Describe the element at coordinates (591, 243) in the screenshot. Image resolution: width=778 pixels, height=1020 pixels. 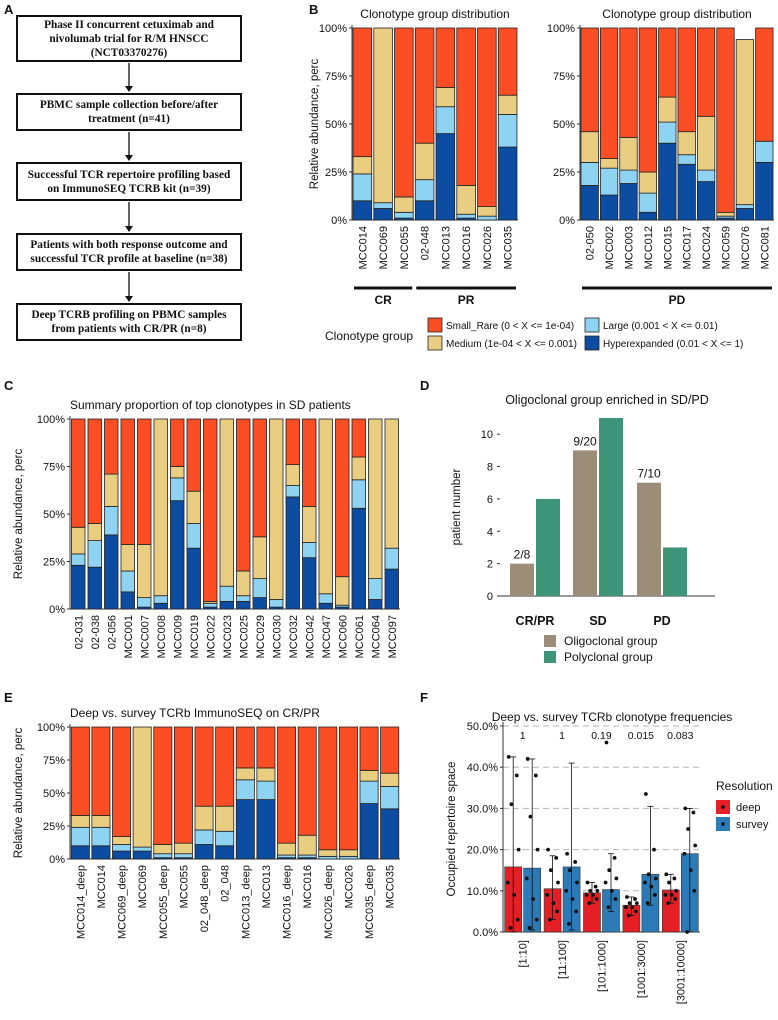
I see `x-tick-label: 02-050` at that location.